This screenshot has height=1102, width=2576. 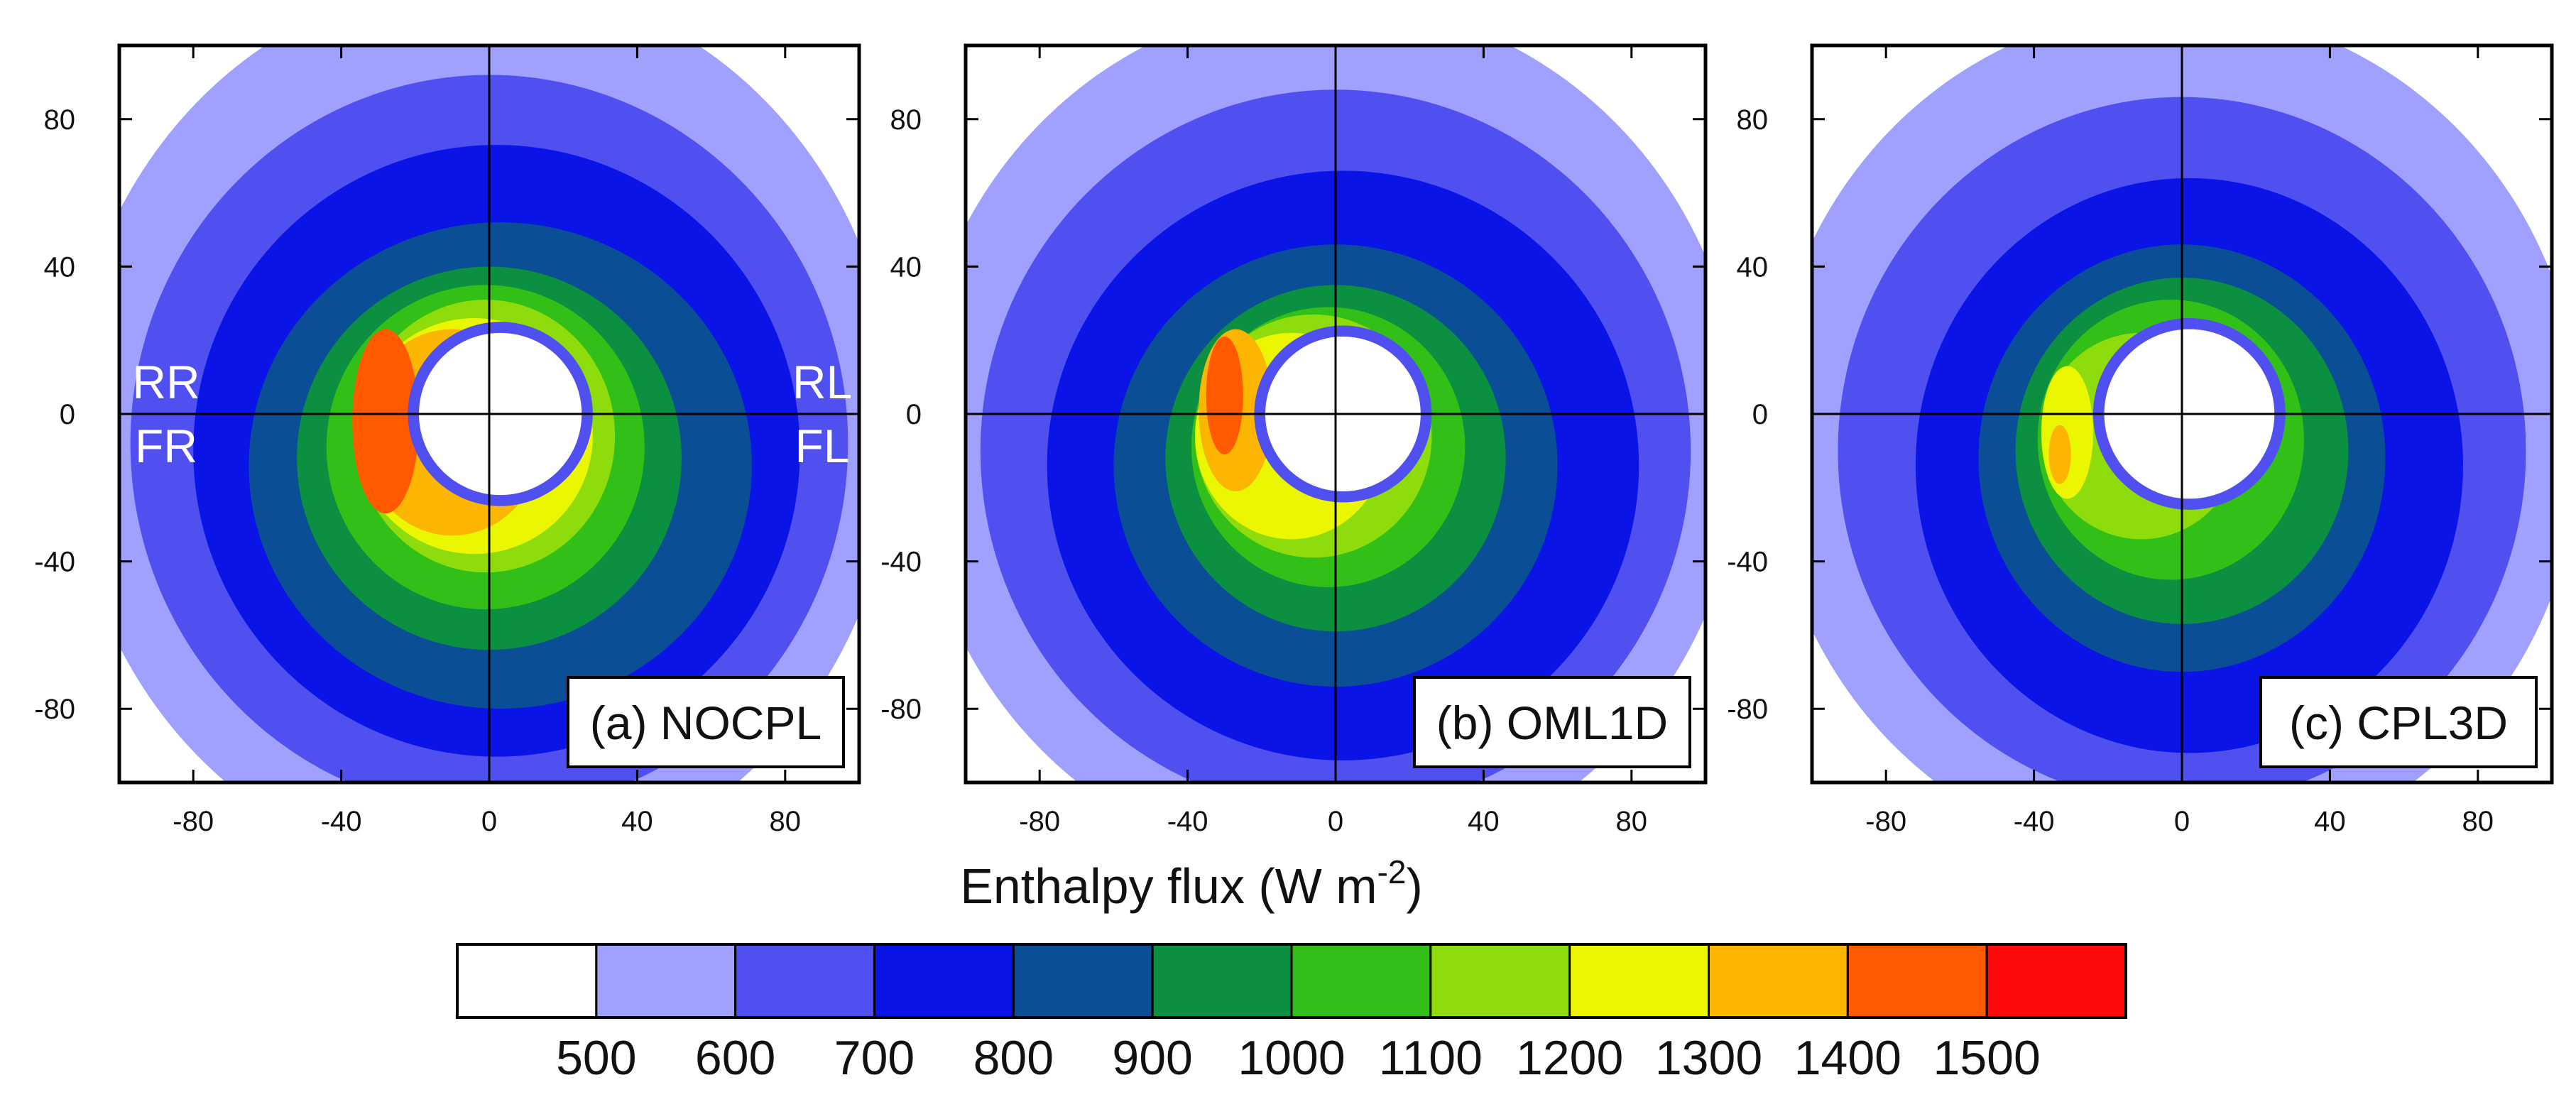 I want to click on colorbar-frame, so click(x=1291, y=981).